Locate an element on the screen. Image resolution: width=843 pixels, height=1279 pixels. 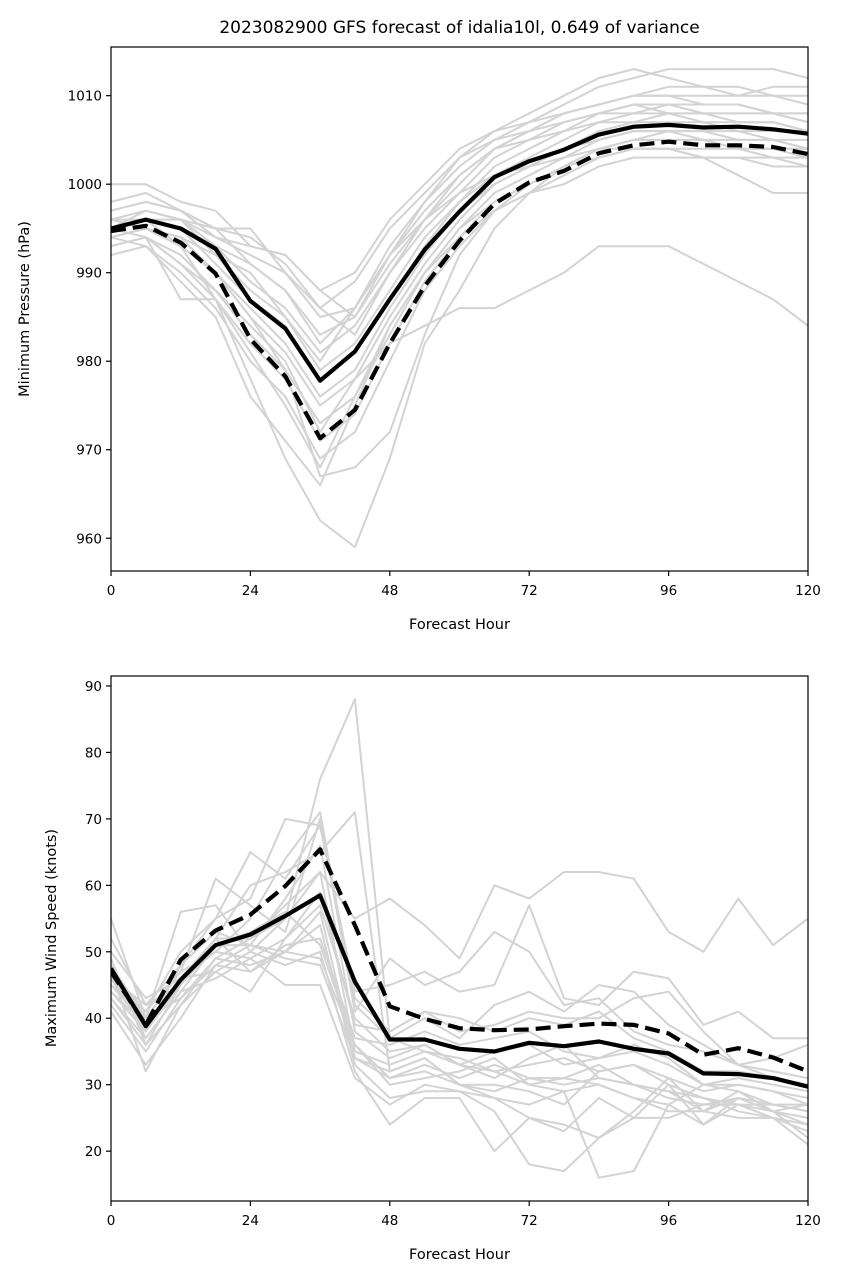
pressure-x-tick-label: 0 is located at coordinates (111, 591).